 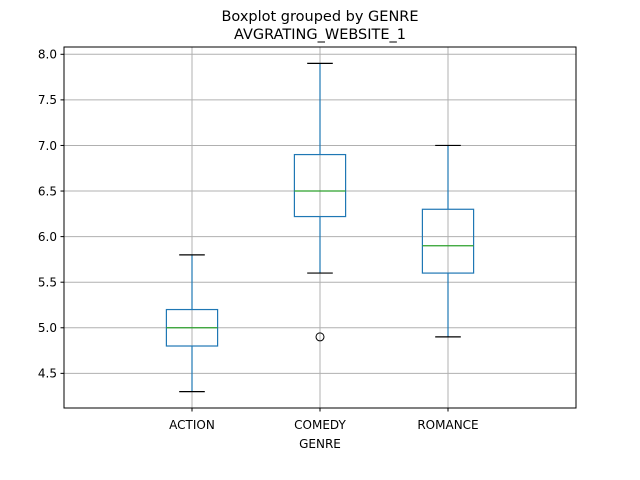 I want to click on y-tick-label: 8.0, so click(x=47, y=55).